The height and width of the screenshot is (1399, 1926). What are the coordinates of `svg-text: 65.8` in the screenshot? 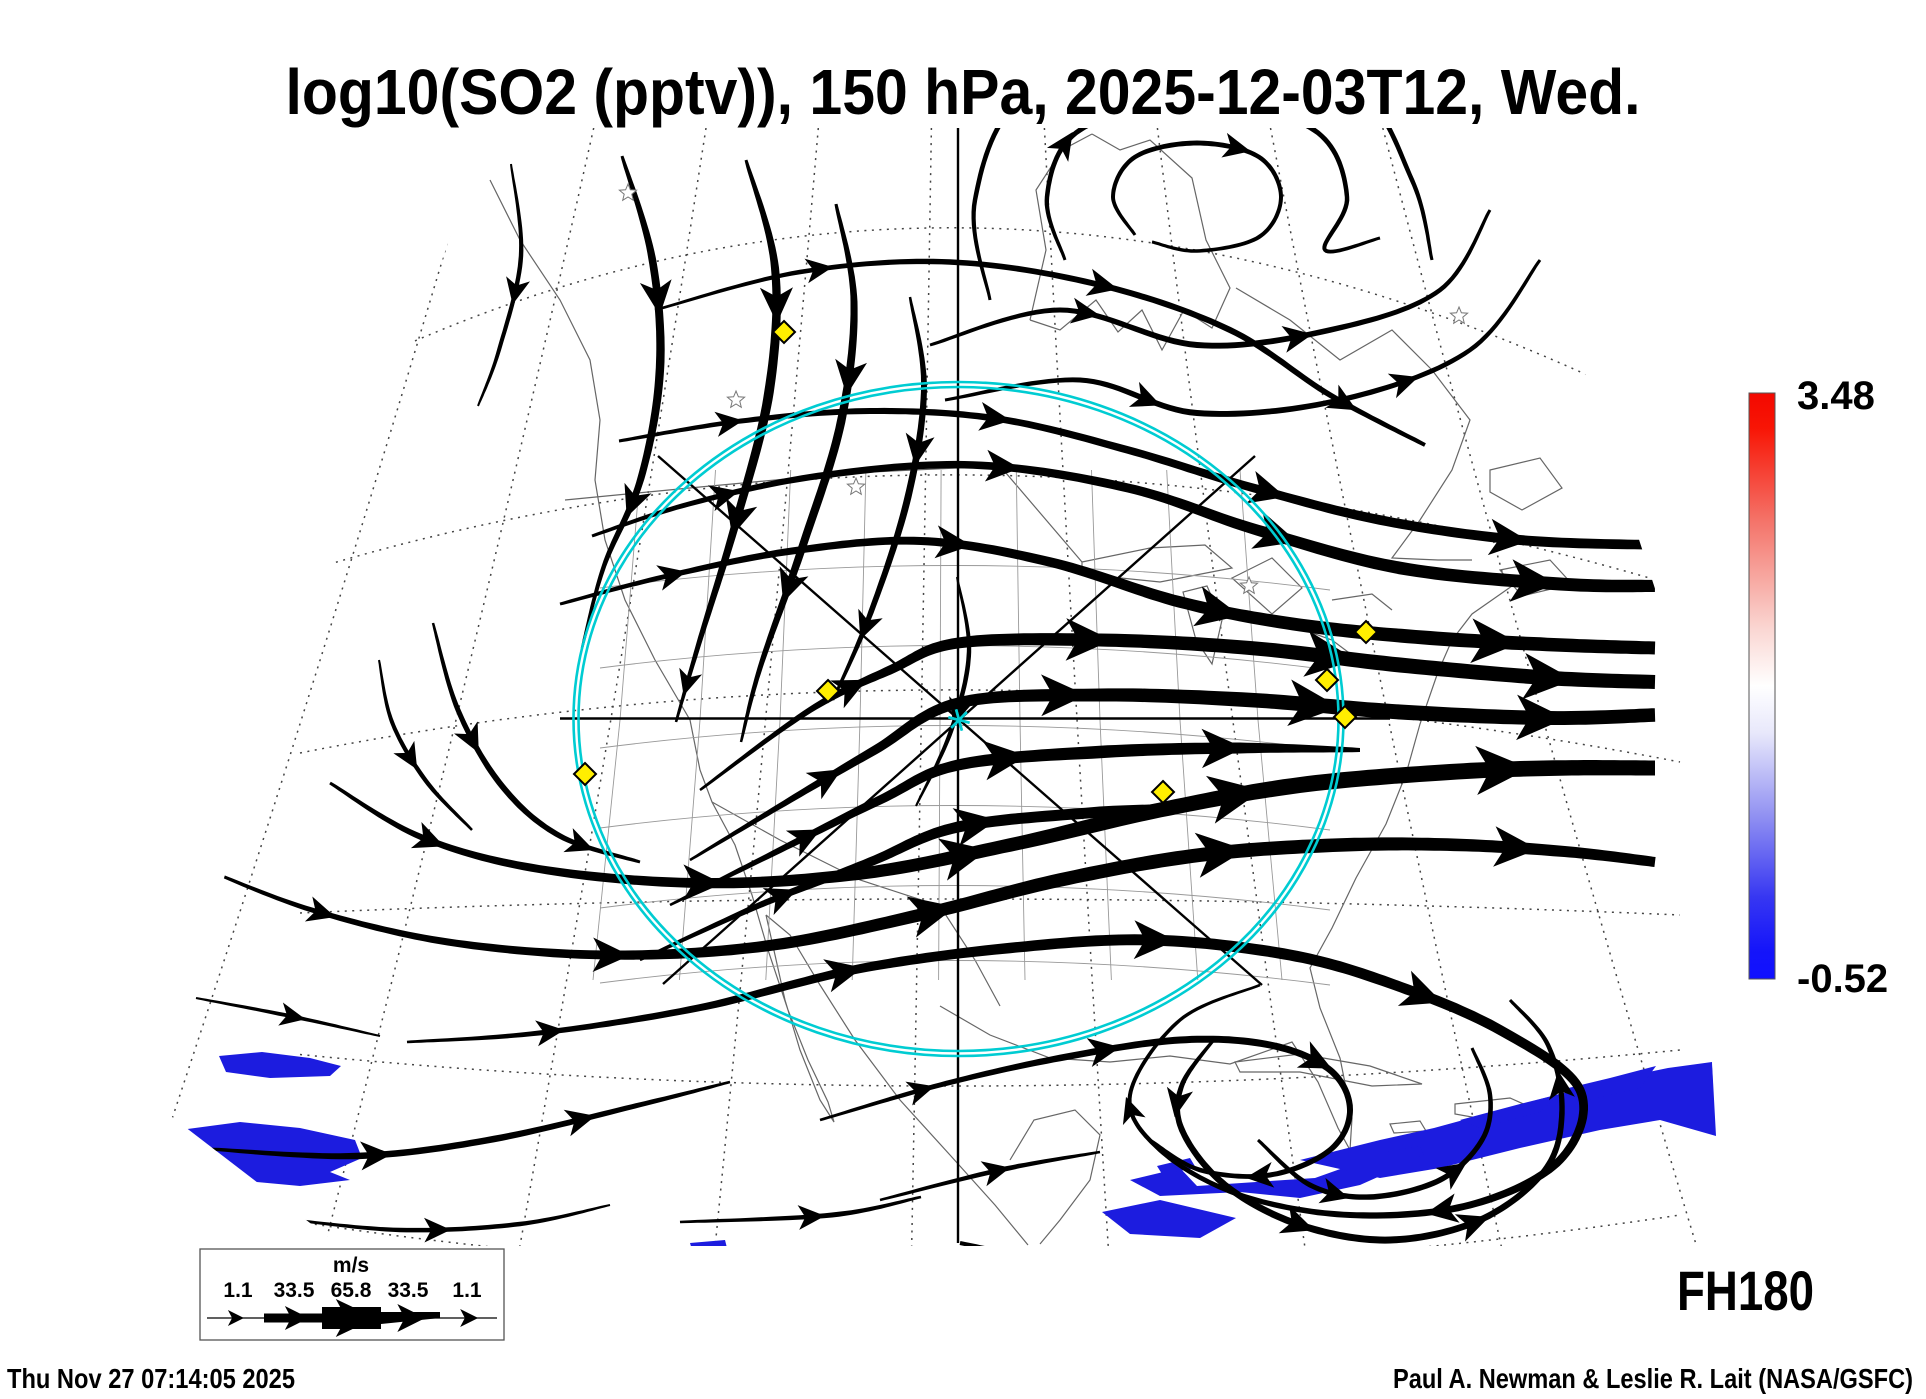 It's located at (351, 1290).